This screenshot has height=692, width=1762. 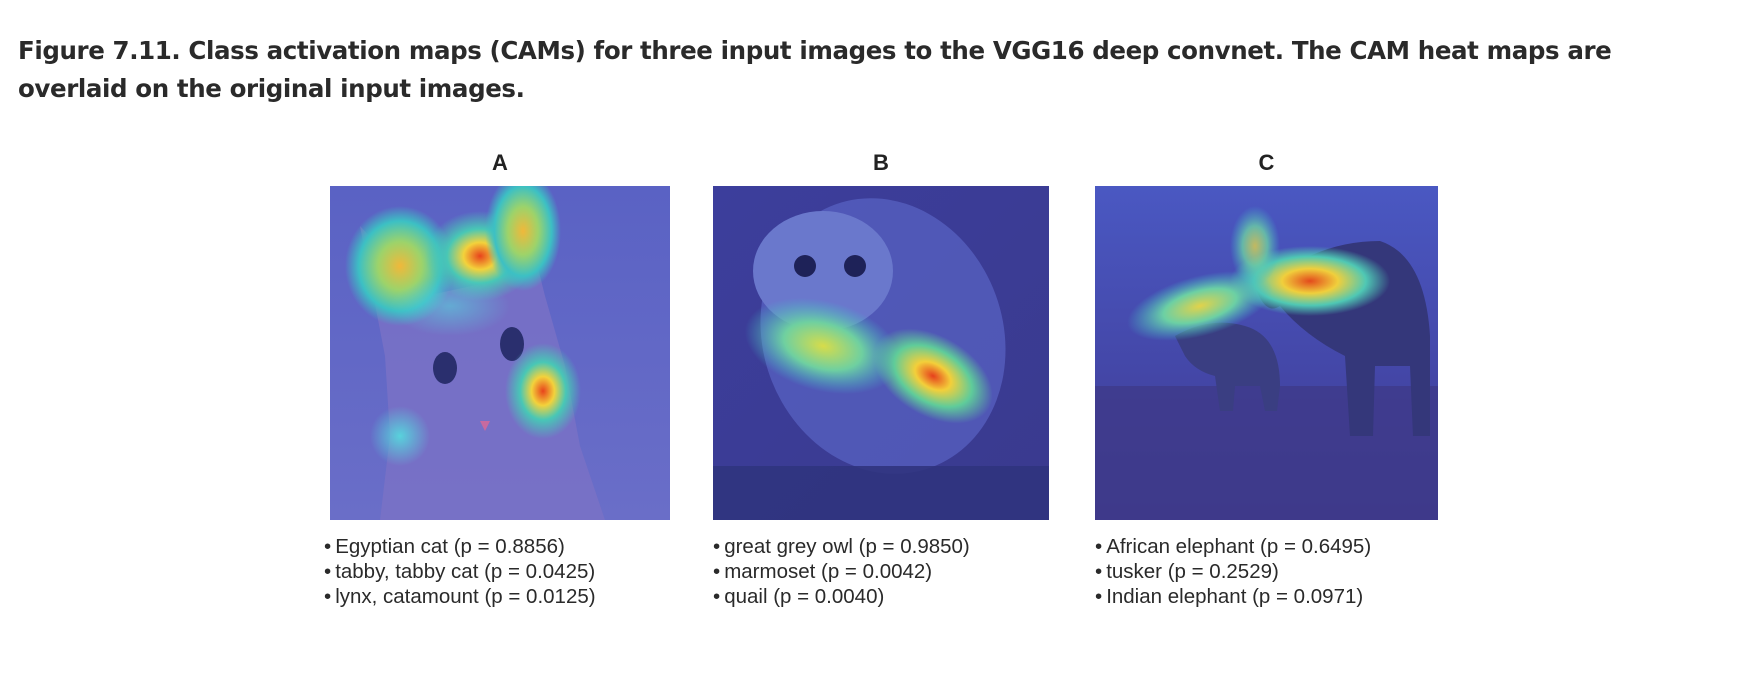 I want to click on cam-image-owl, so click(x=881, y=353).